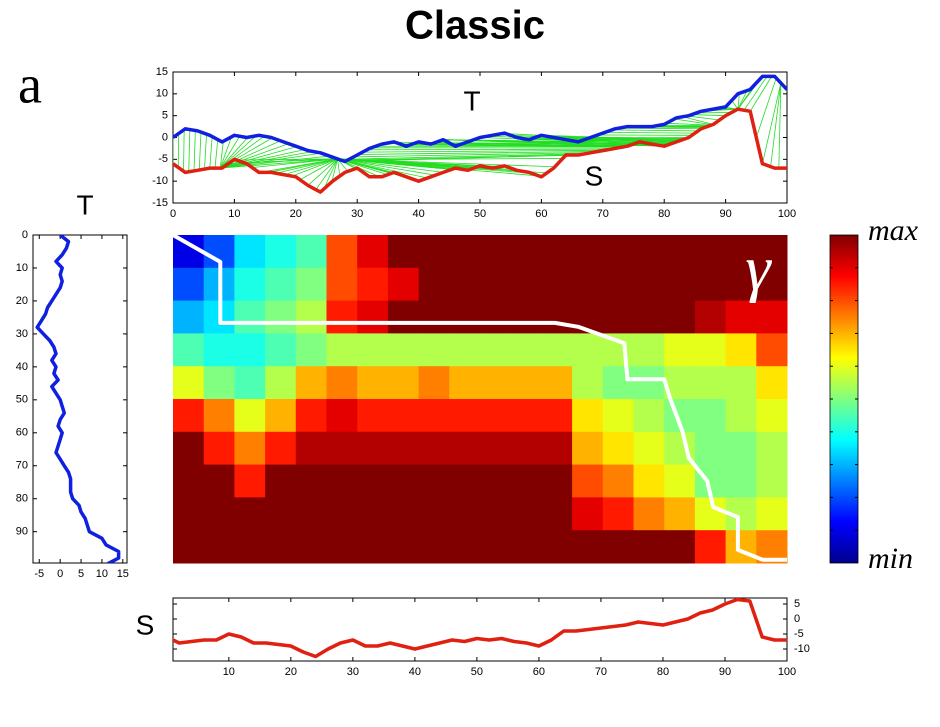 This screenshot has width=940, height=727. What do you see at coordinates (725, 214) in the screenshot?
I see `x-tick-label: 90` at bounding box center [725, 214].